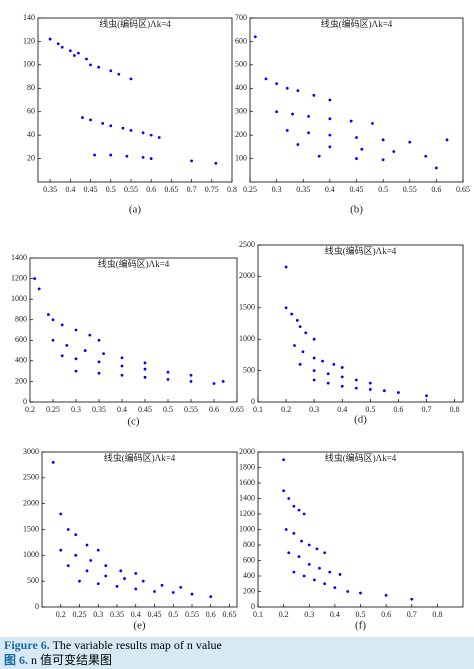 This screenshot has width=474, height=669. I want to click on x-tick-label: 0.4, so click(330, 189).